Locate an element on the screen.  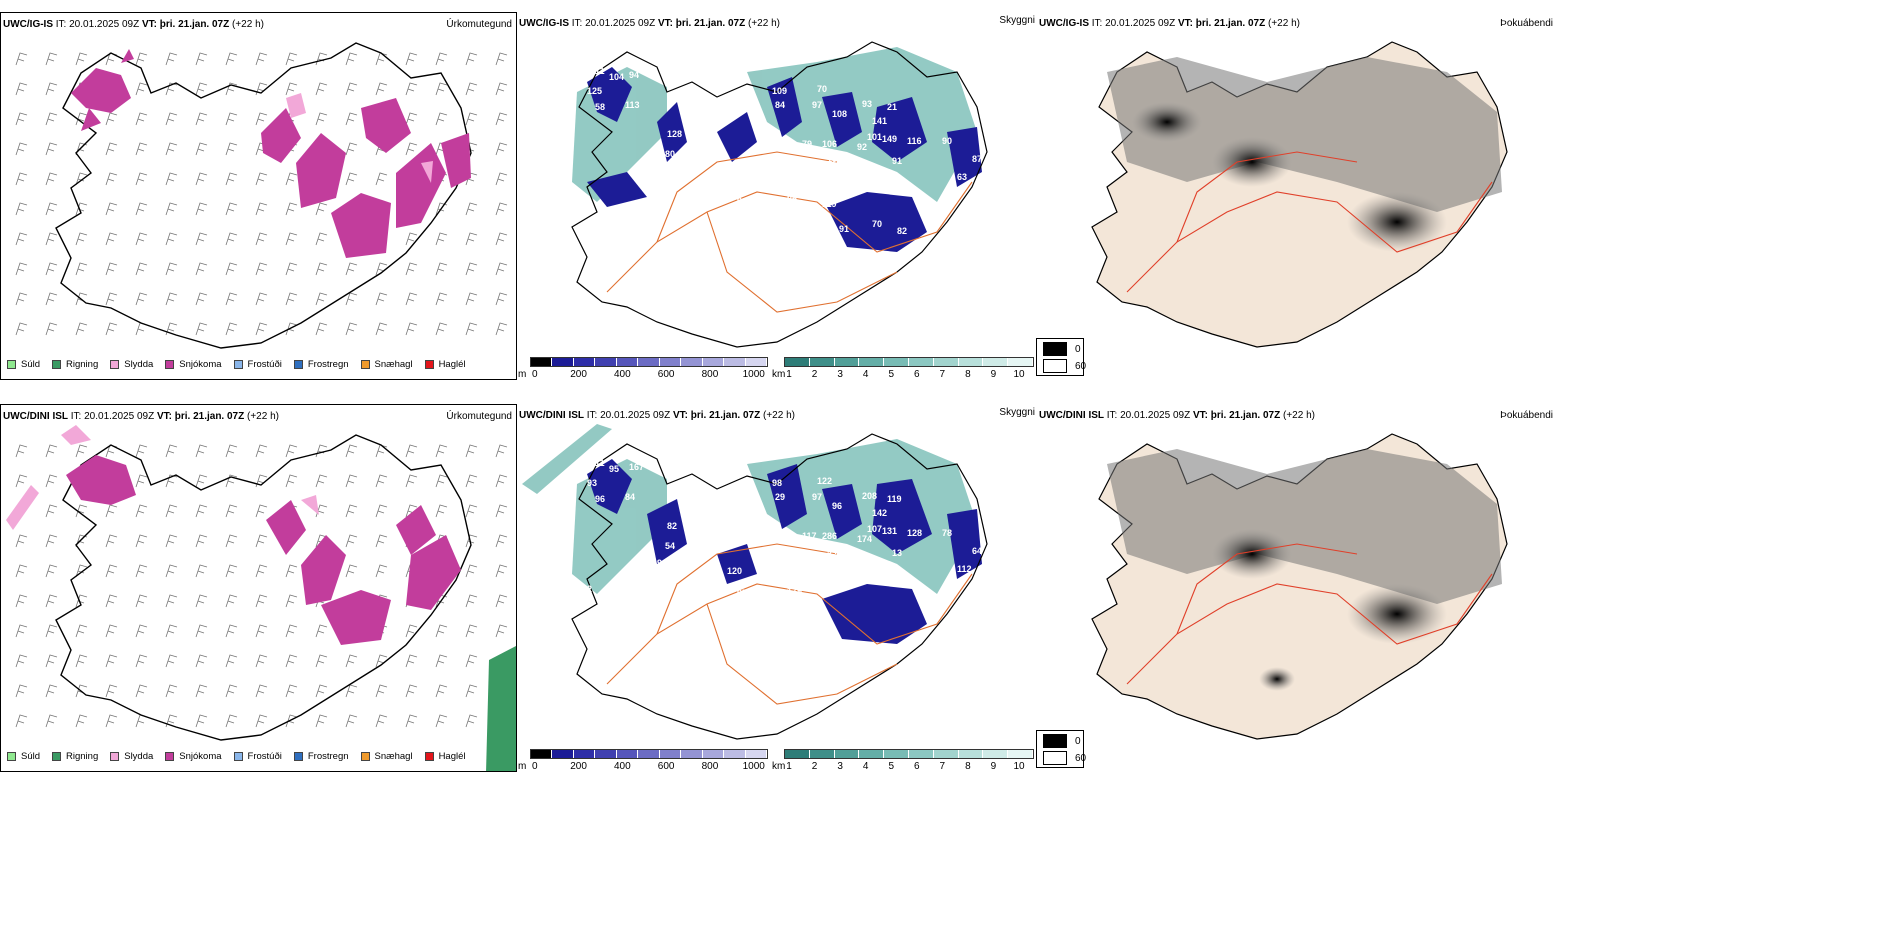
legend-label: Haglél is located at coordinates (452, 756).